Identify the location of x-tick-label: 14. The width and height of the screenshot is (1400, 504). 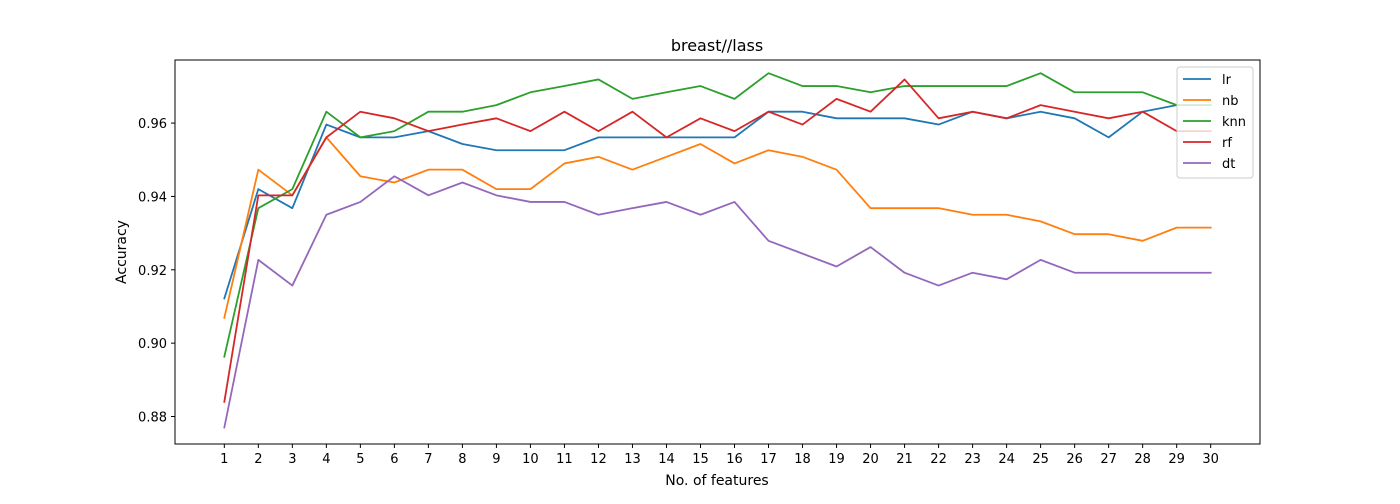
(666, 459).